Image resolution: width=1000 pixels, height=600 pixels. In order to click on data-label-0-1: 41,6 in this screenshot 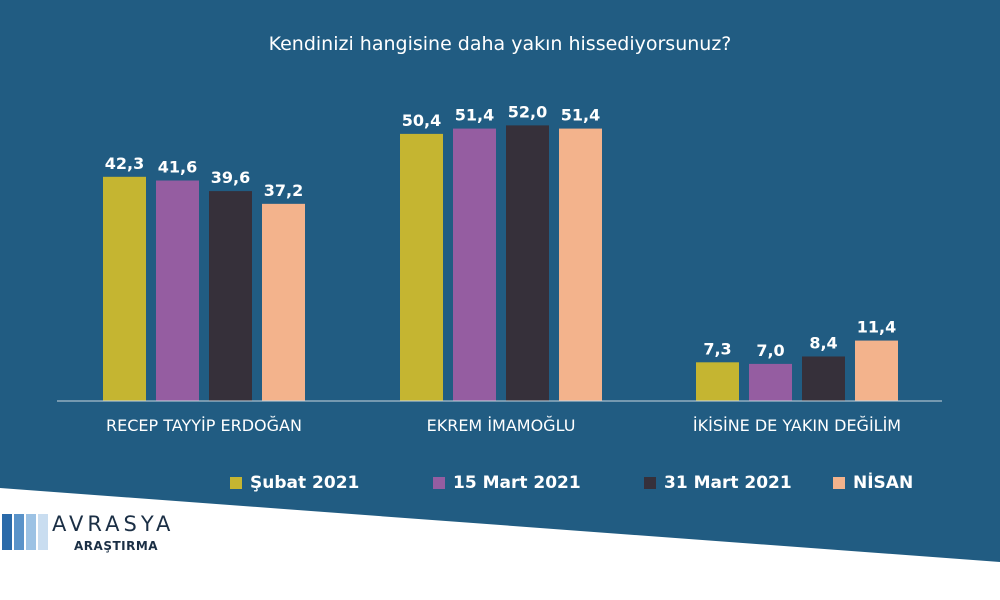, I will do `click(177, 167)`.